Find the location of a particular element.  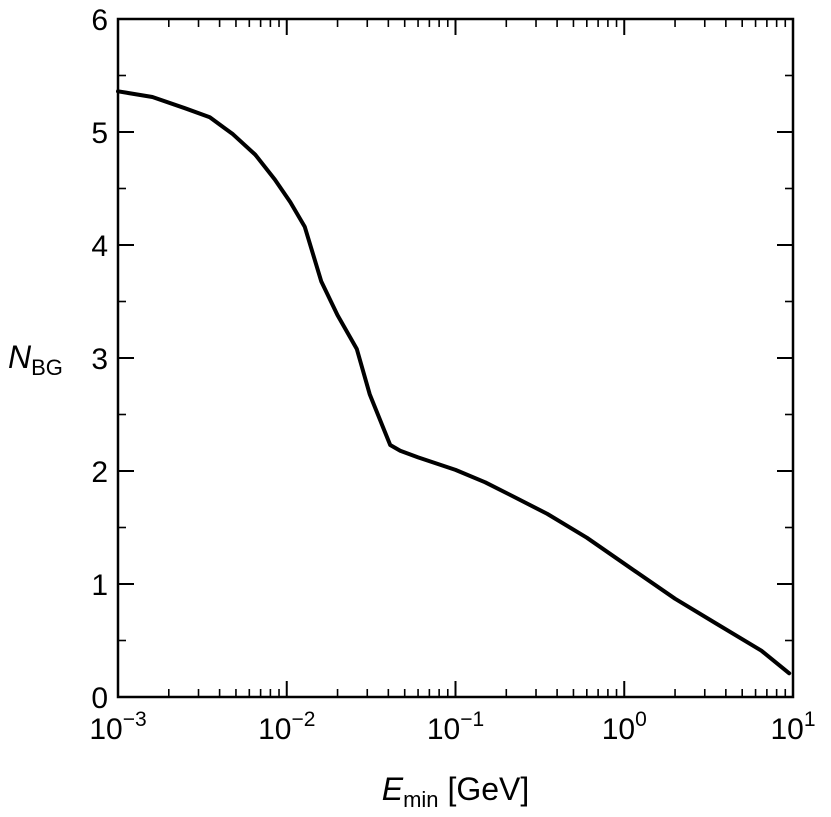

x-tick-label: 10¹ is located at coordinates (792, 727).